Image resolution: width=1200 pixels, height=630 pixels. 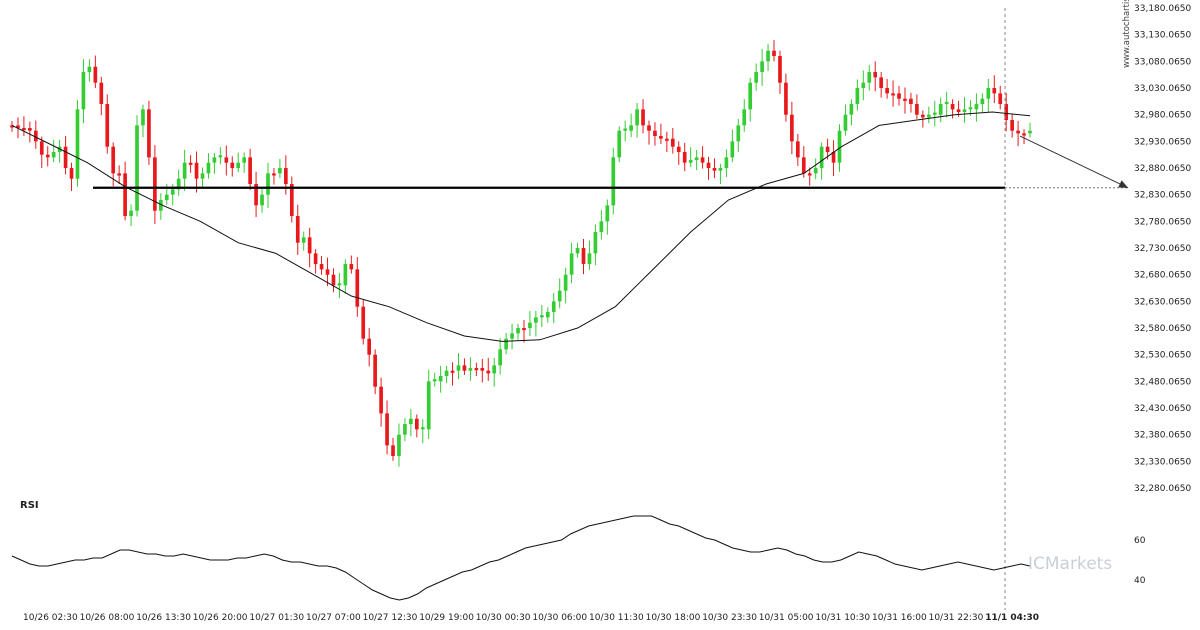 I want to click on x-tick-label: 10/27 07:00, so click(x=333, y=618).